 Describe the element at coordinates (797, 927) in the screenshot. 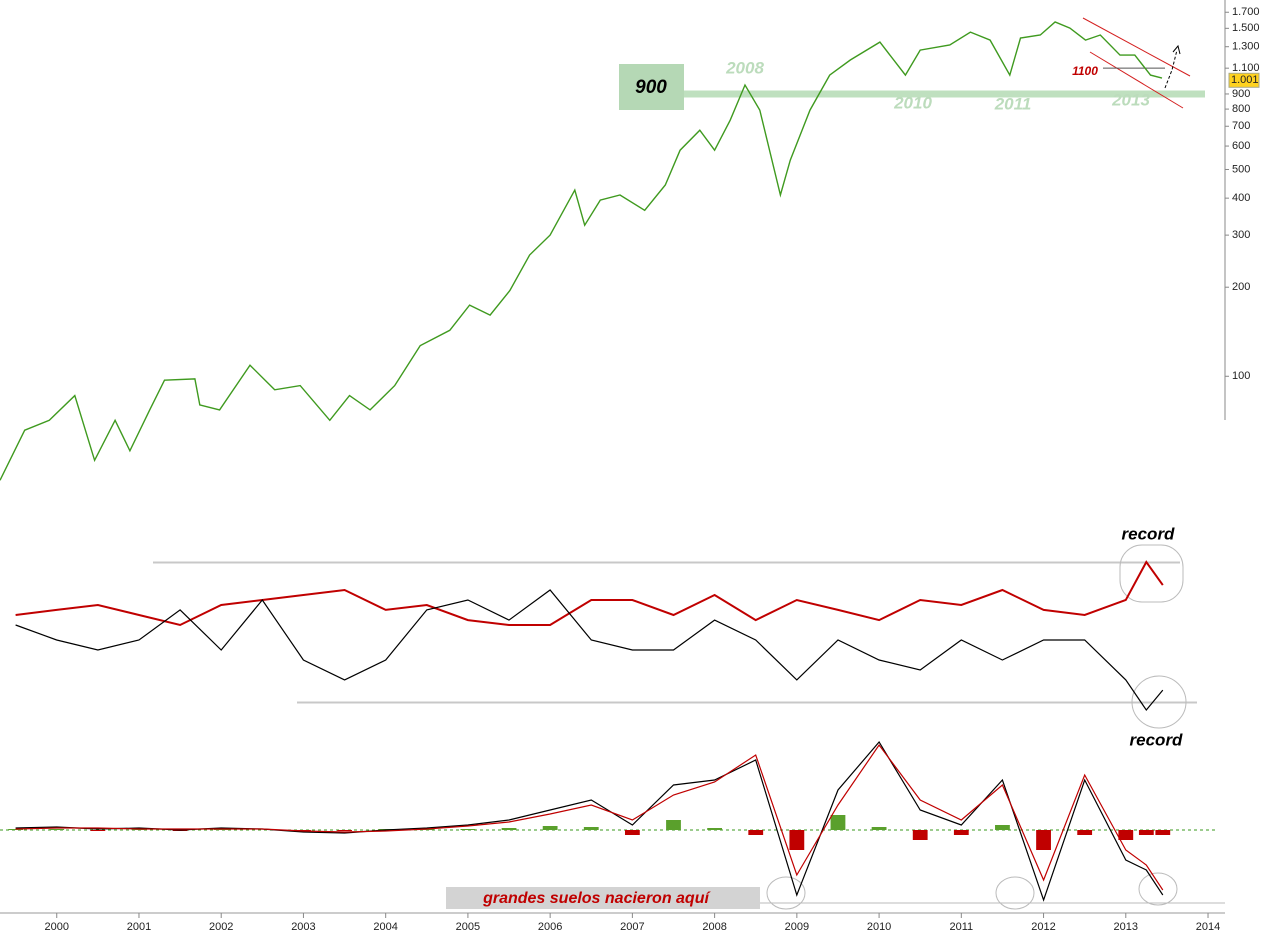

I see `x-tick-label: 2009` at that location.